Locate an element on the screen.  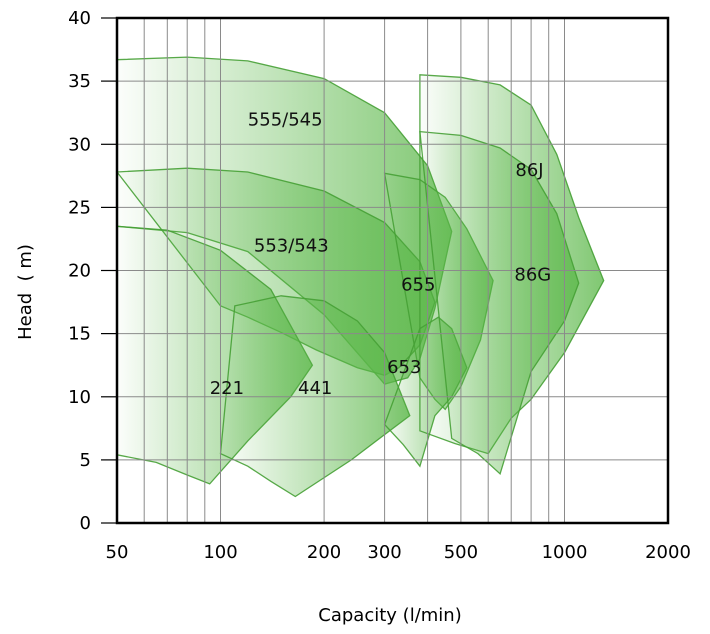
y-axis-title: Head ( m) is located at coordinates (25, 292).